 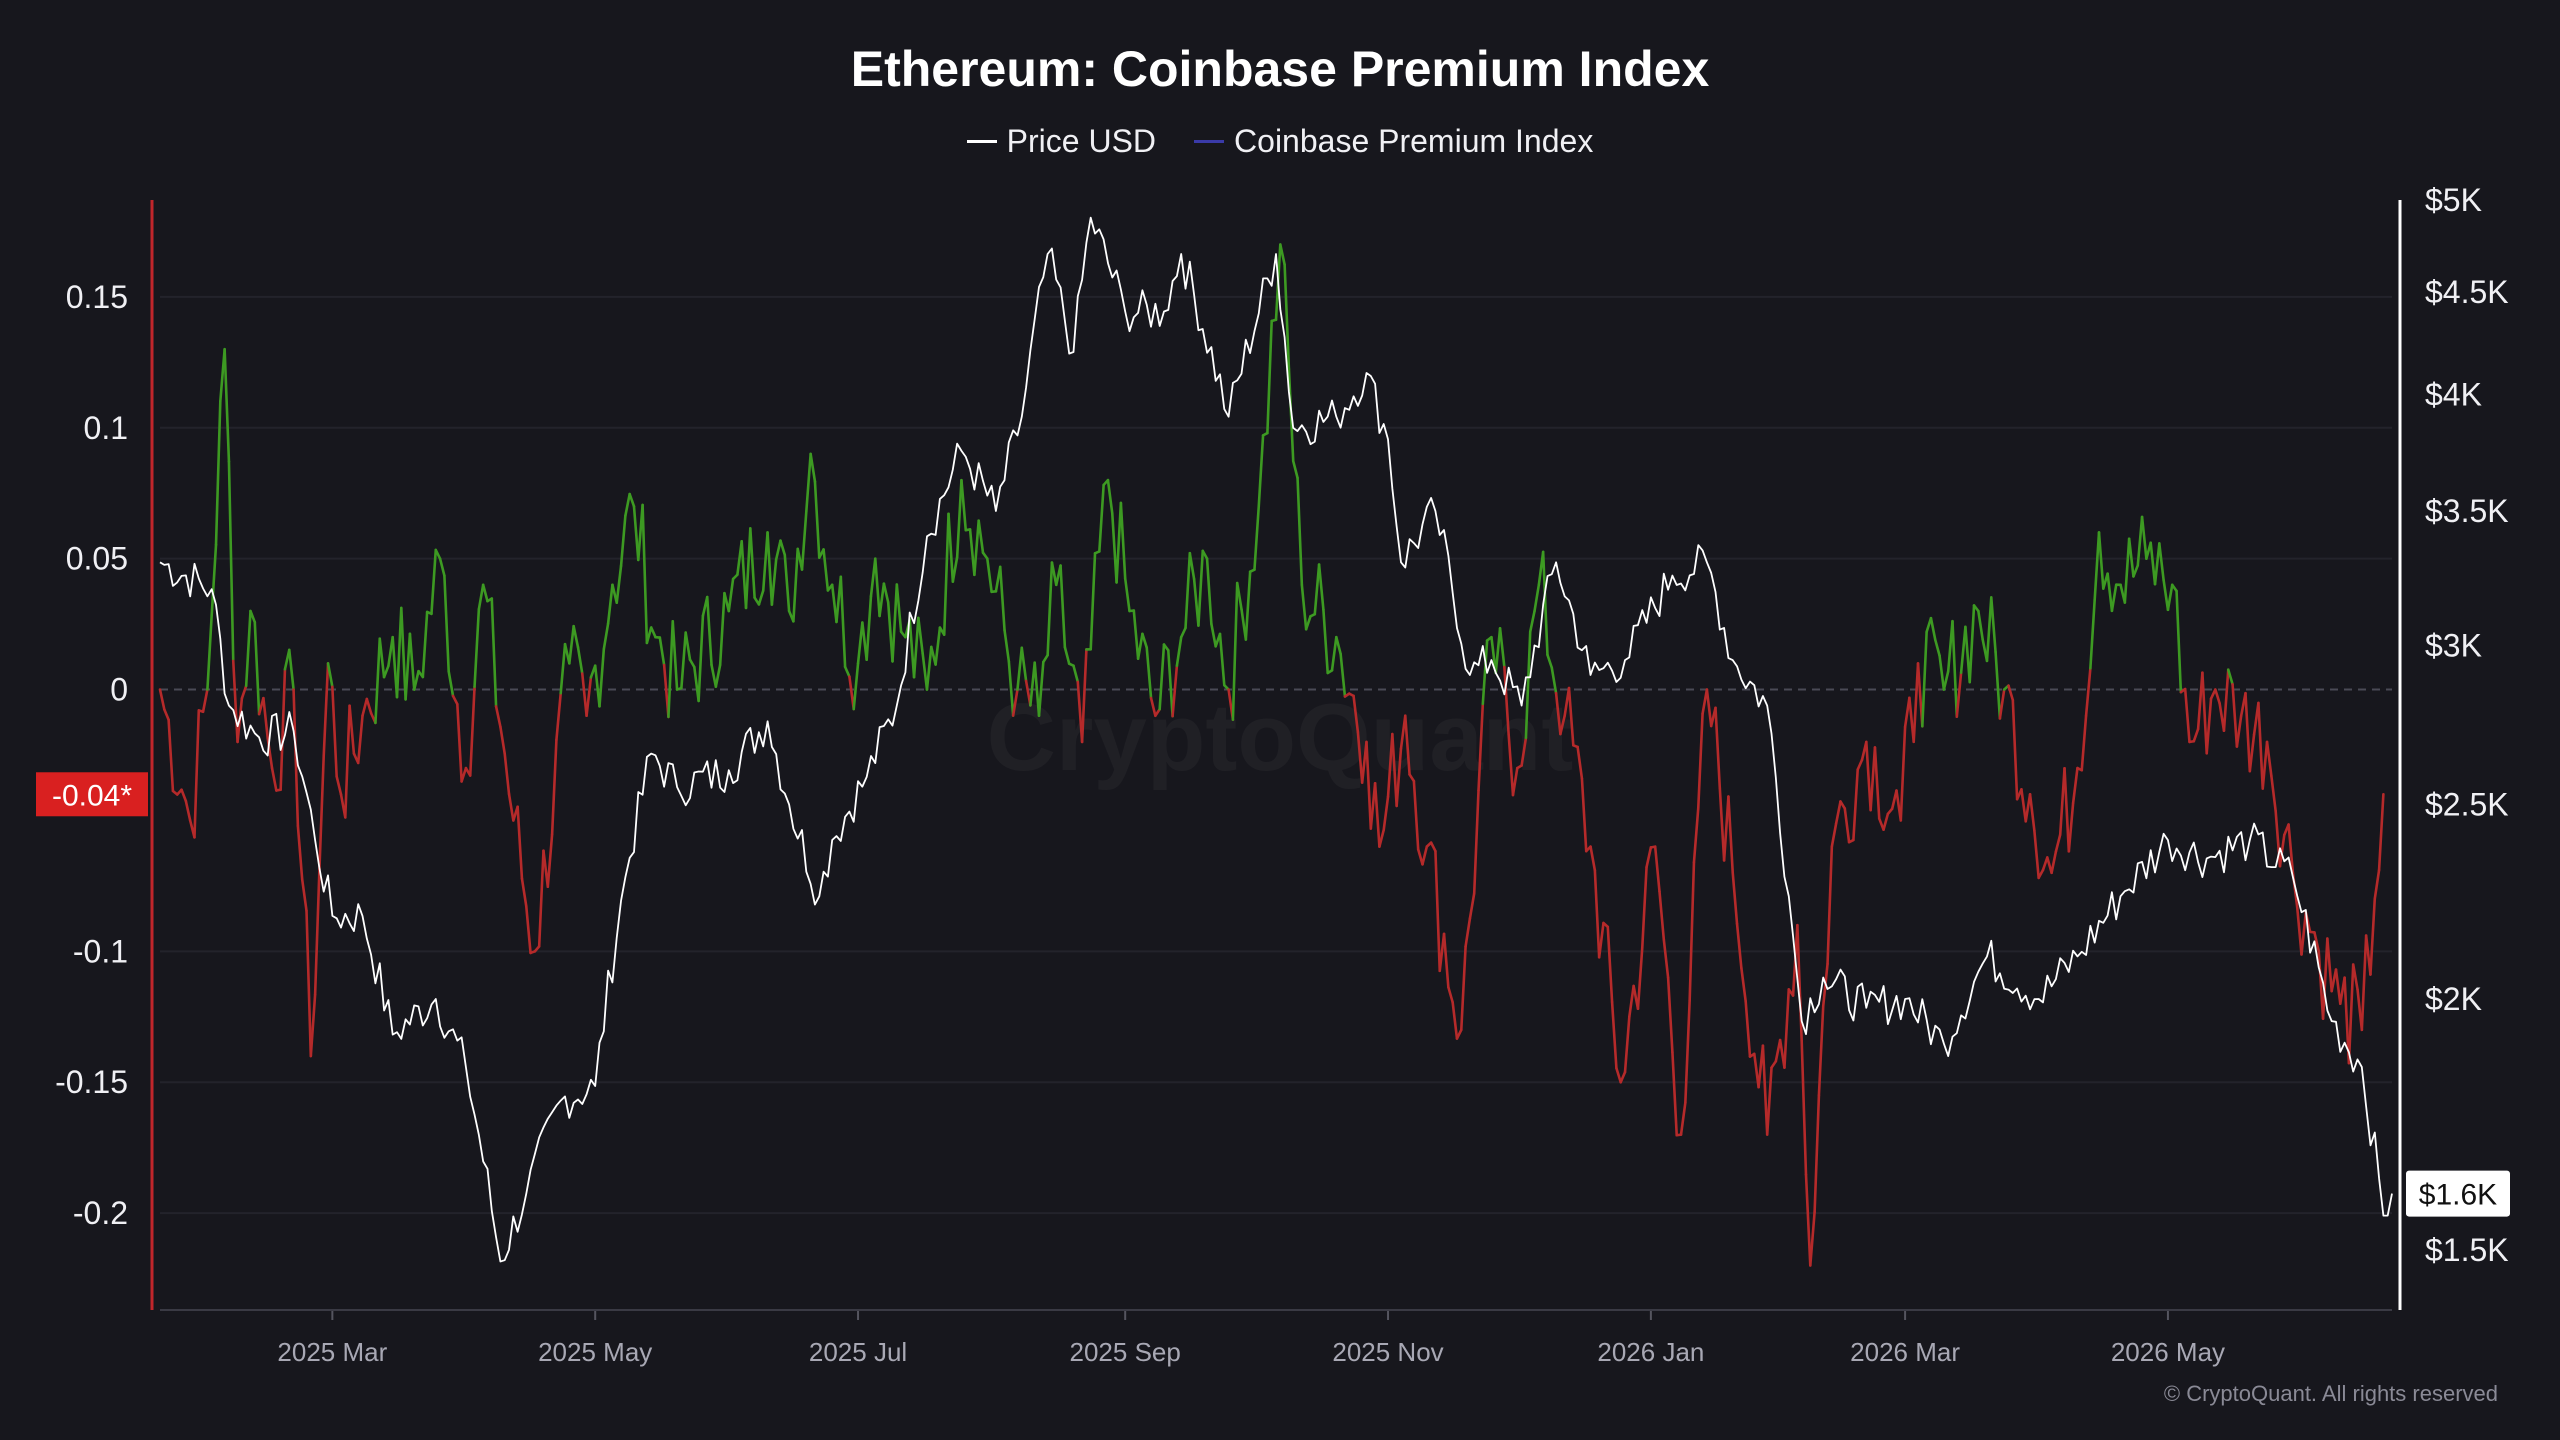 What do you see at coordinates (595, 1352) in the screenshot?
I see `x-tick-label: 2025 May` at bounding box center [595, 1352].